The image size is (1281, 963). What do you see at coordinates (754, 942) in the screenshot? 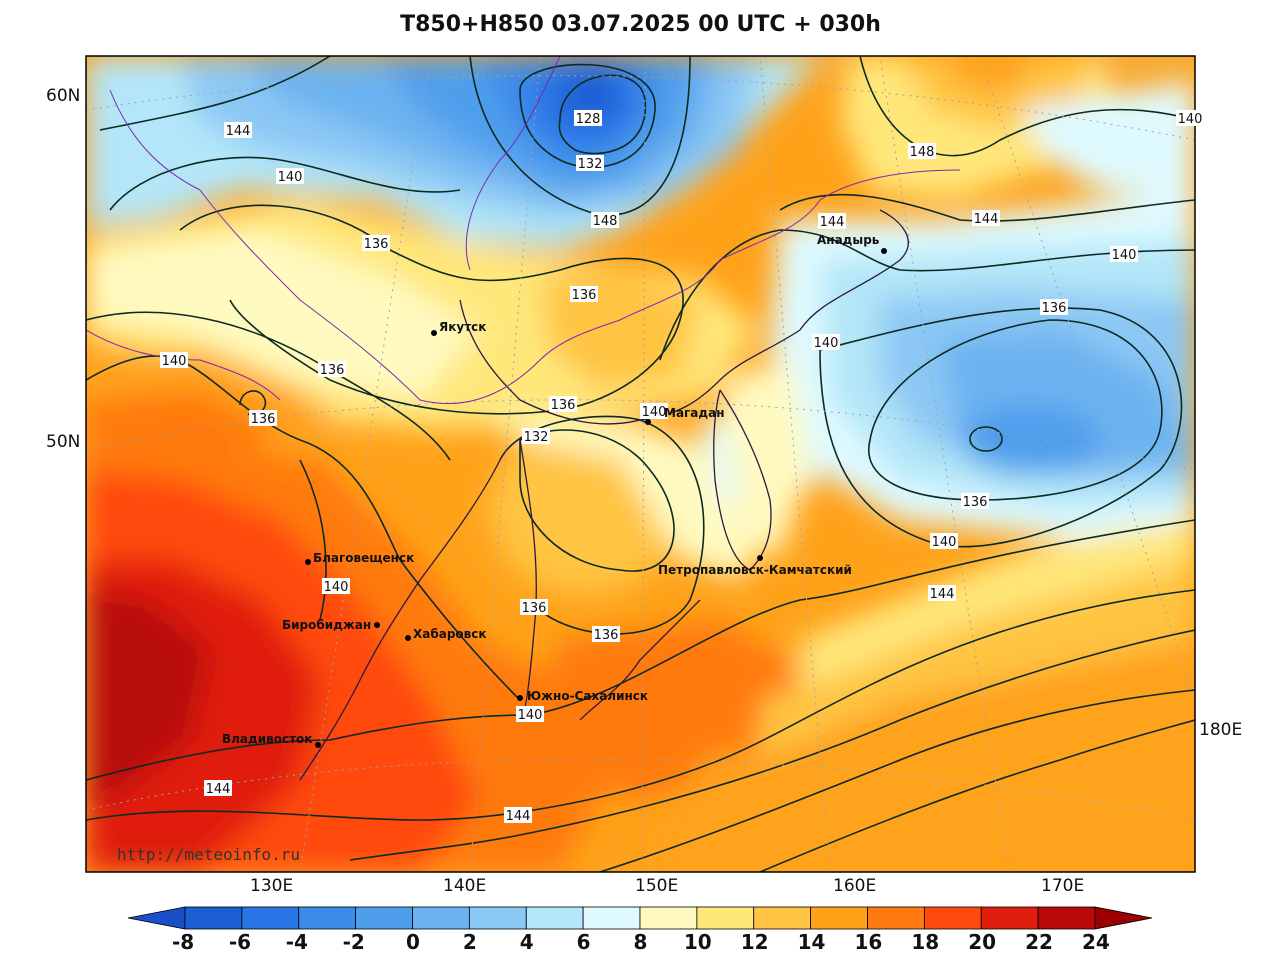
I see `colorbar-tick-label: 12` at bounding box center [754, 942].